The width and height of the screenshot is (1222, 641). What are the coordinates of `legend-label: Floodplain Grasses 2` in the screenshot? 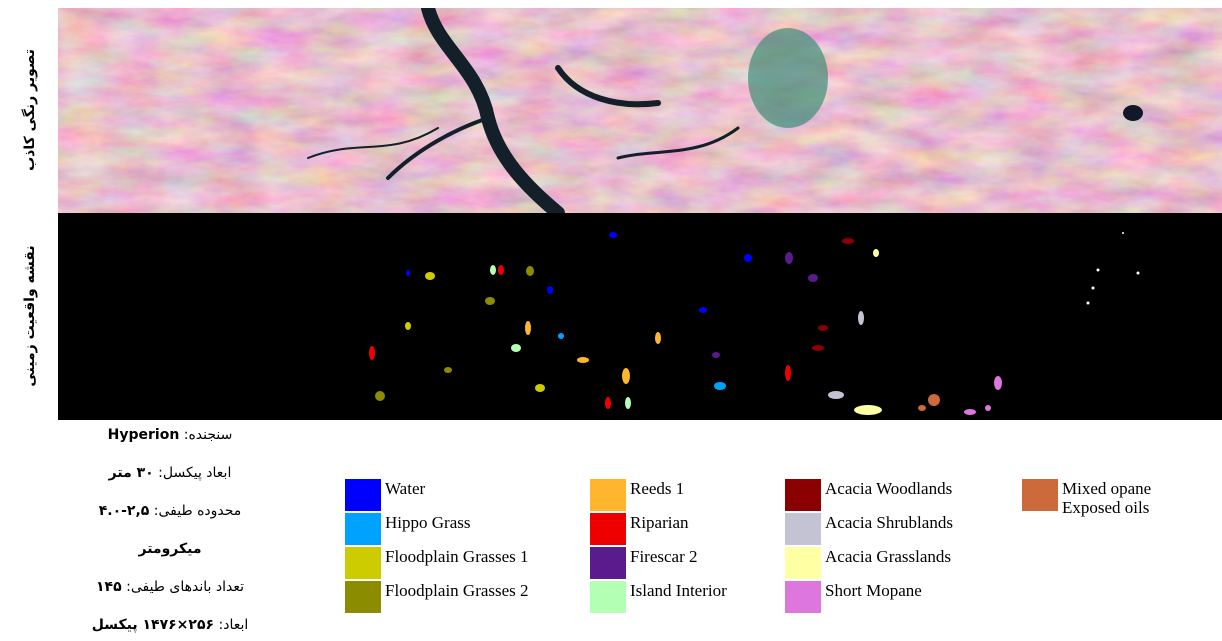 It's located at (457, 590).